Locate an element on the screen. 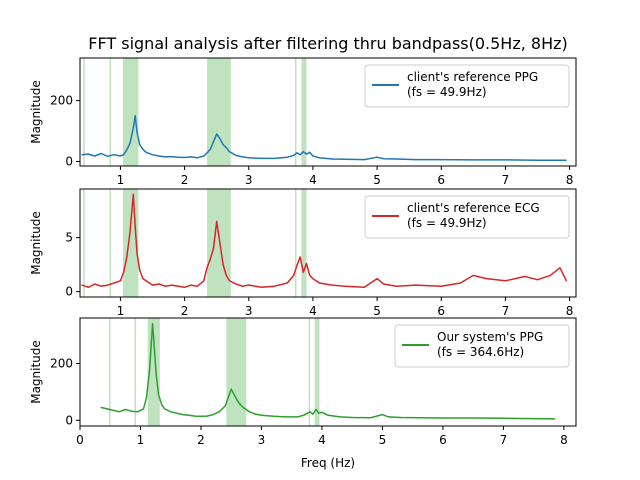 The height and width of the screenshot is (480, 640). legend-box is located at coordinates (467, 217).